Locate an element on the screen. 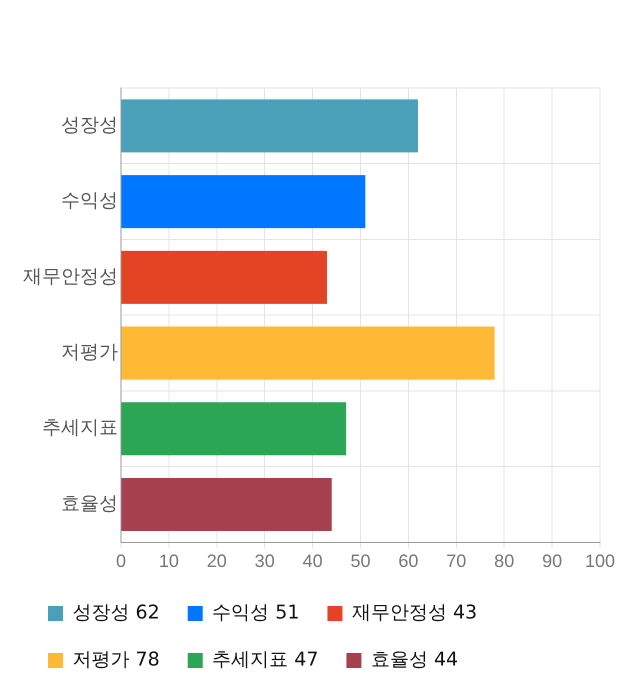 Image resolution: width=640 pixels, height=700 pixels. x-tick-label: 10 is located at coordinates (168, 561).